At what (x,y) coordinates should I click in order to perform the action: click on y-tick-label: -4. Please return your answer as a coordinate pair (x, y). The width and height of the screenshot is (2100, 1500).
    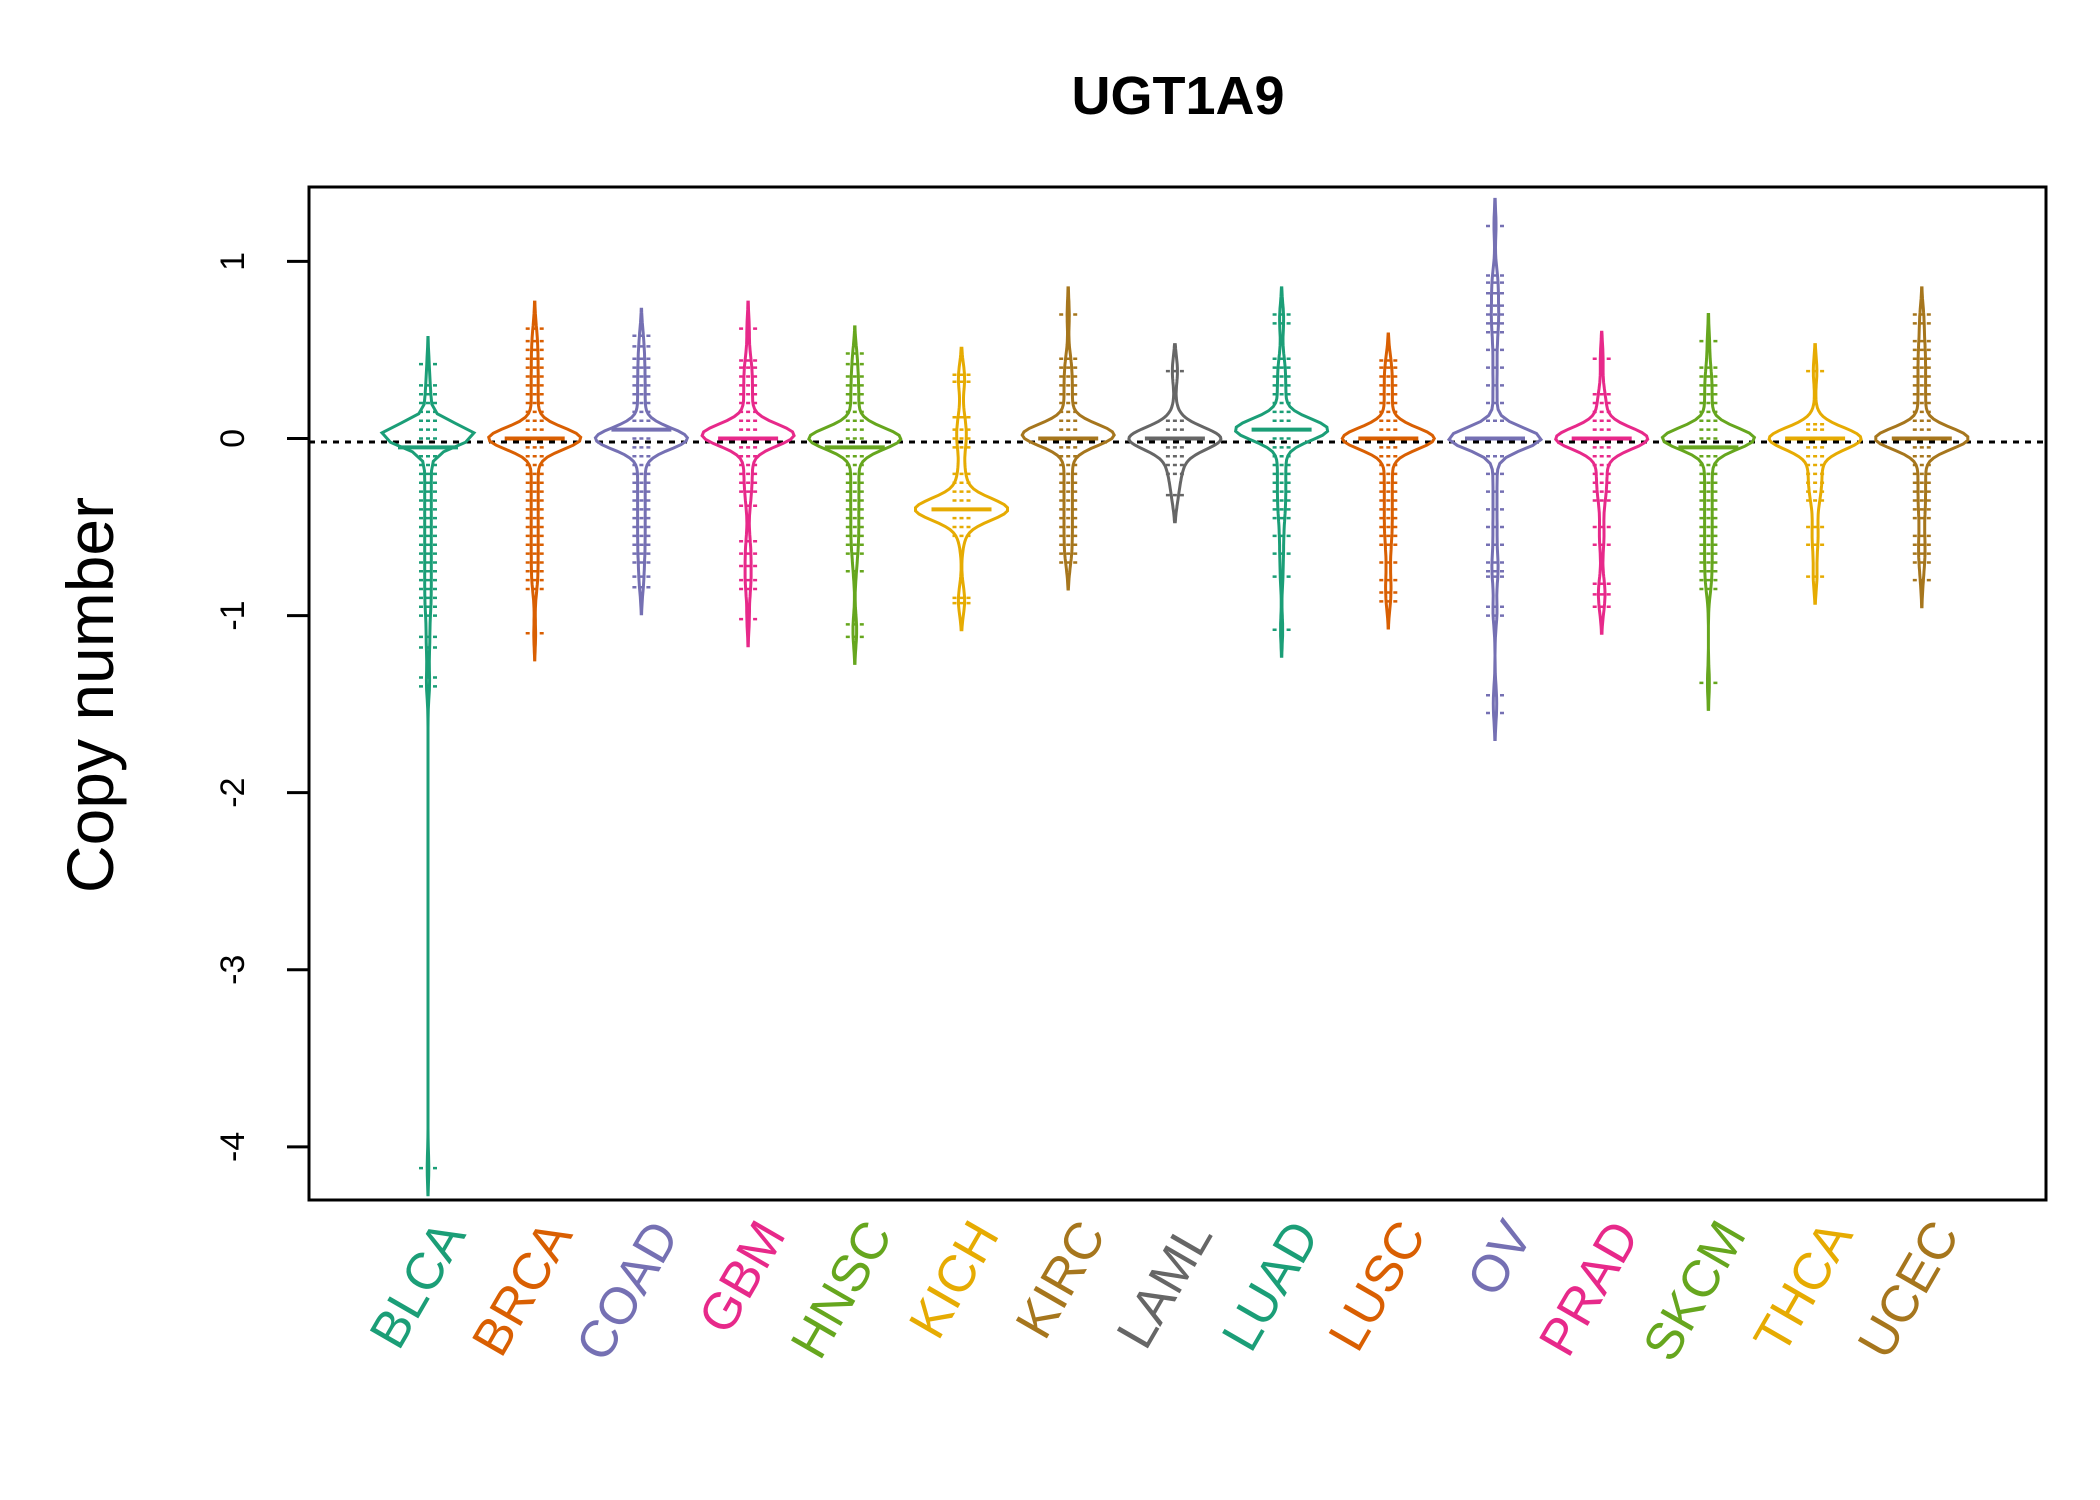
    Looking at the image, I should click on (233, 1147).